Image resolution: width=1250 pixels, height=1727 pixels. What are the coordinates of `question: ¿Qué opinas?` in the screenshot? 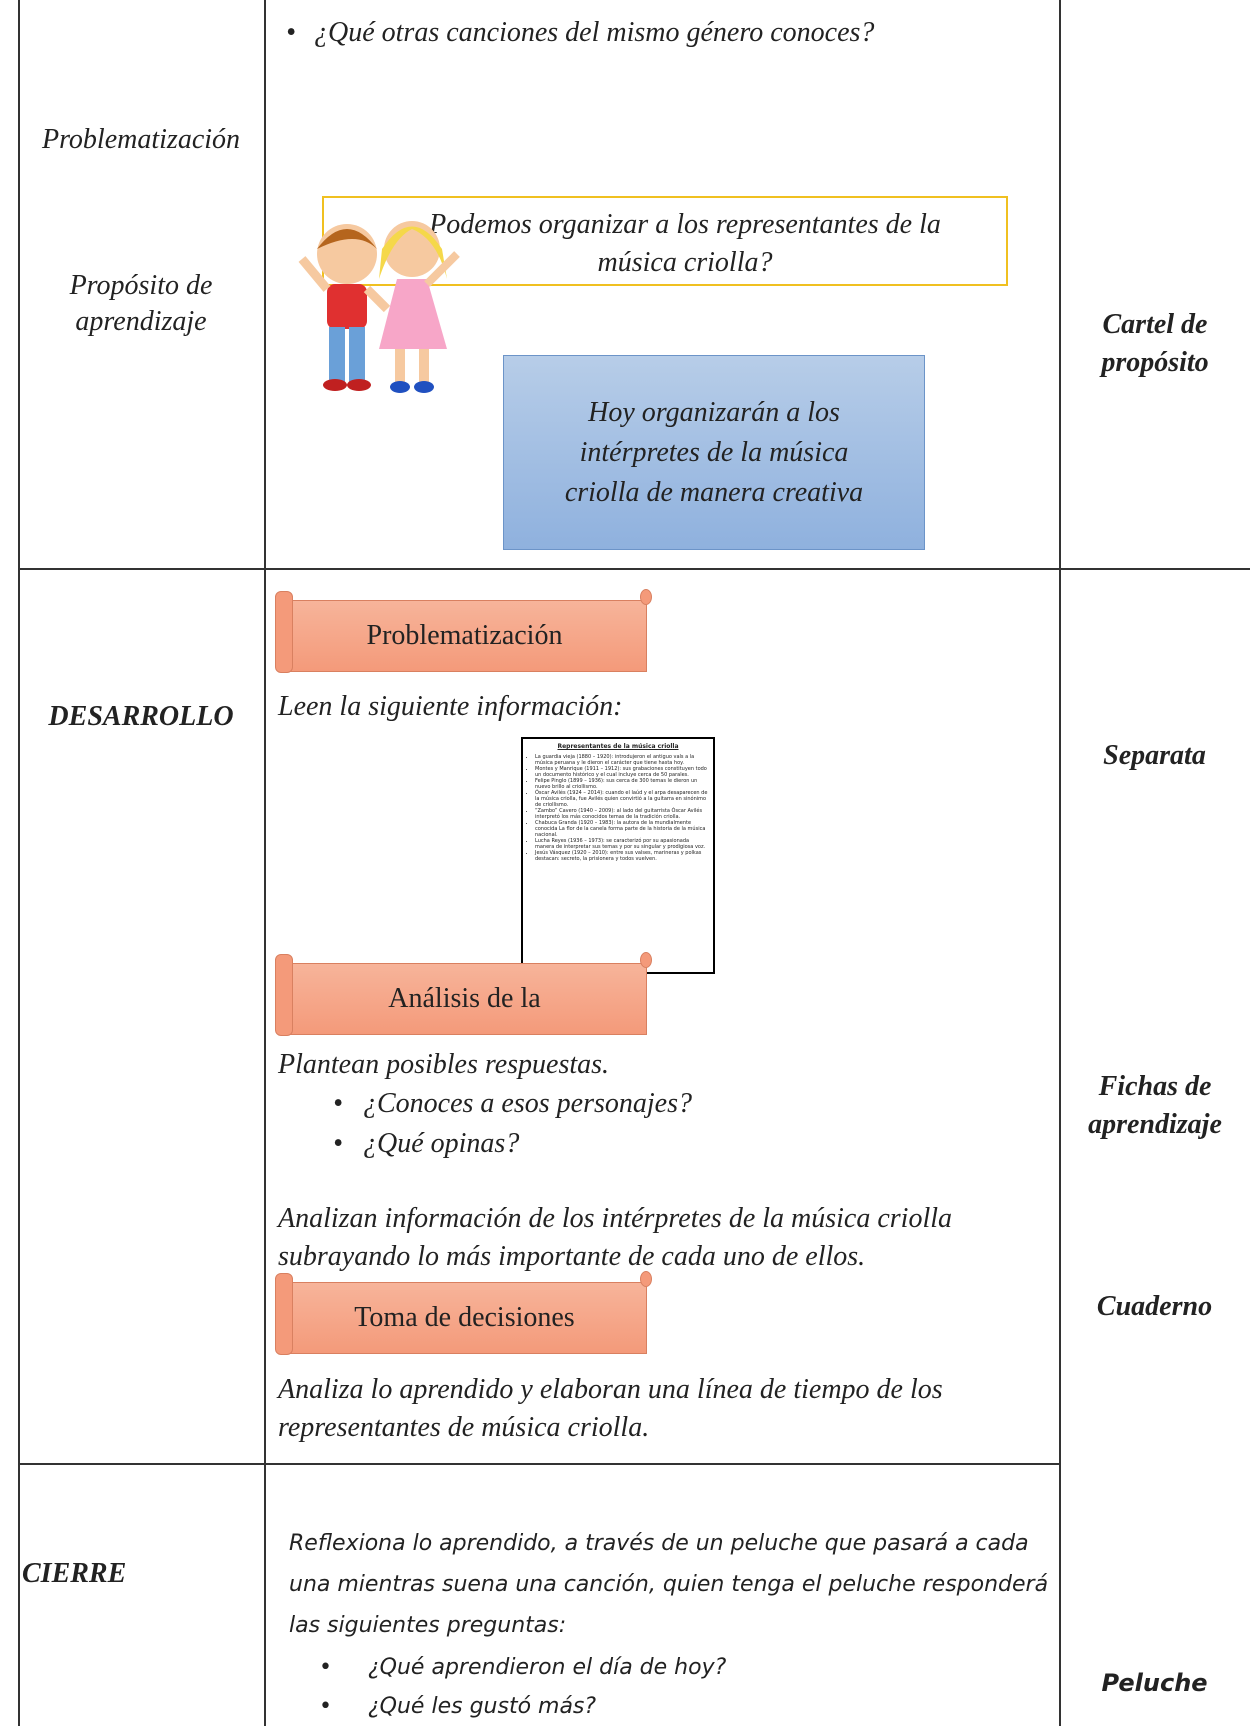 It's located at (441, 1143).